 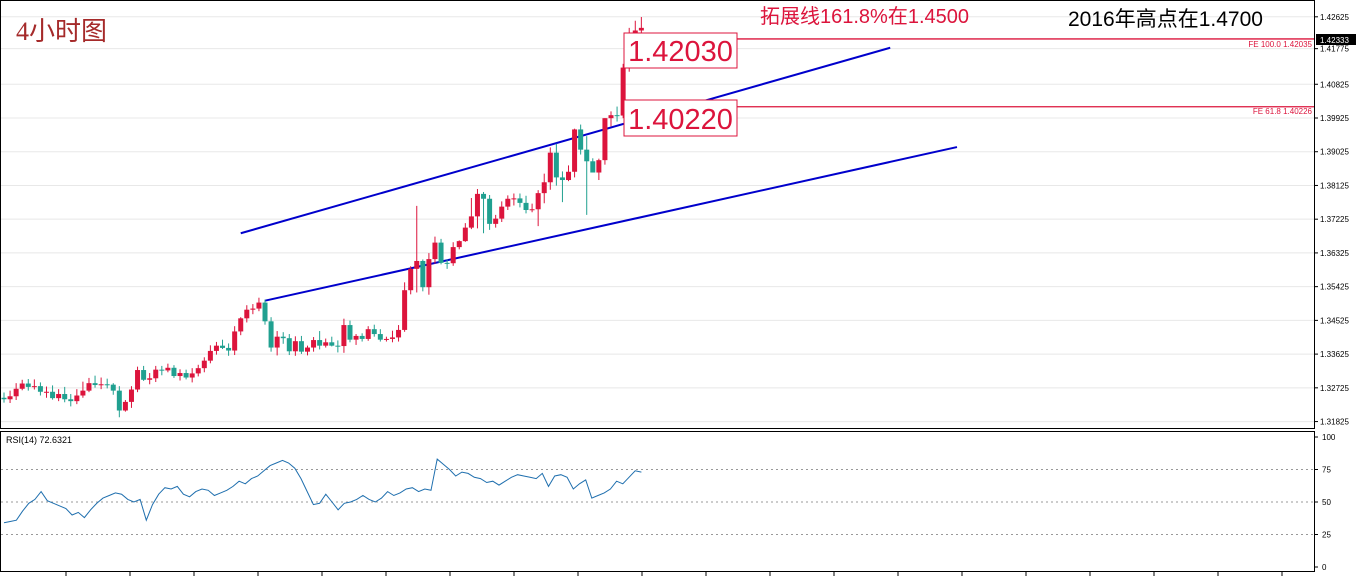 What do you see at coordinates (1334, 388) in the screenshot?
I see `price-tick-label: 1.32725` at bounding box center [1334, 388].